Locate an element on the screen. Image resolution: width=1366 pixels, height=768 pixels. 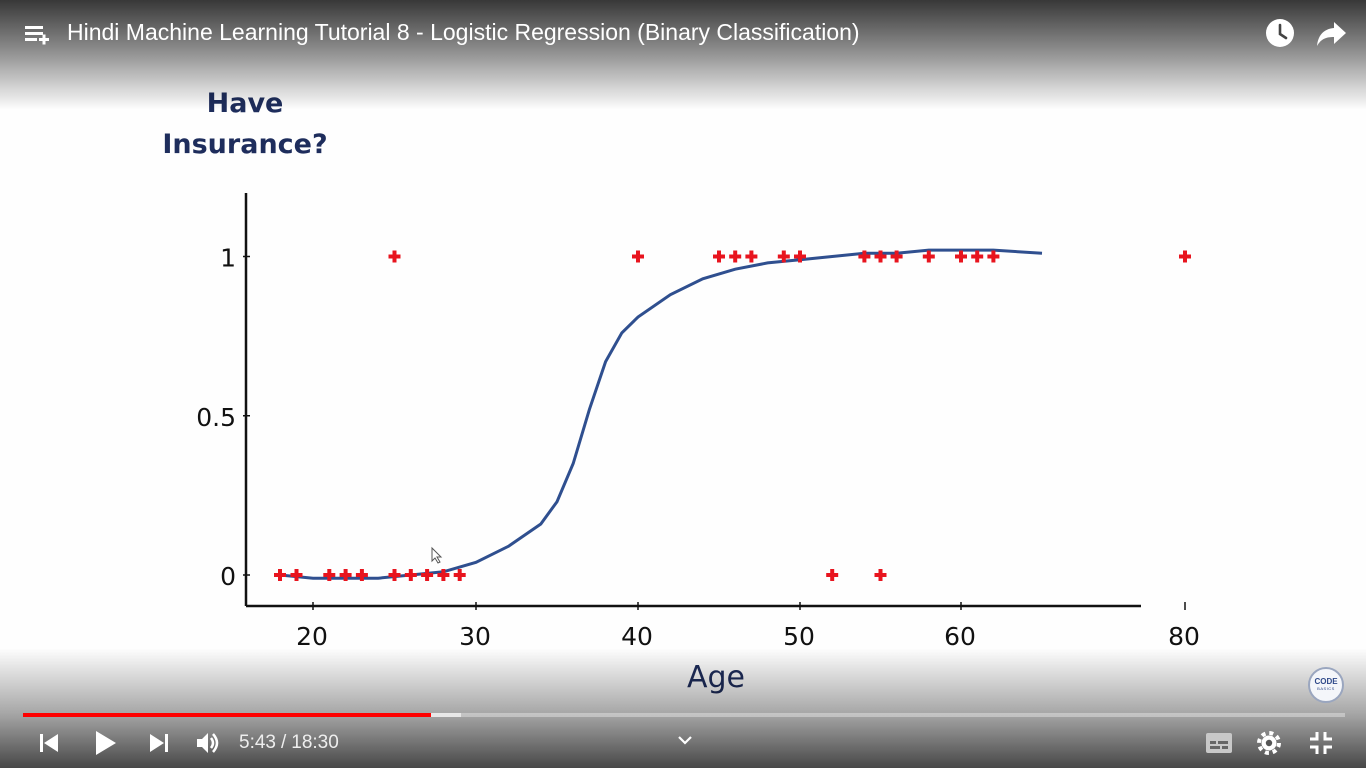
x-tick-label: 40 is located at coordinates (637, 636).